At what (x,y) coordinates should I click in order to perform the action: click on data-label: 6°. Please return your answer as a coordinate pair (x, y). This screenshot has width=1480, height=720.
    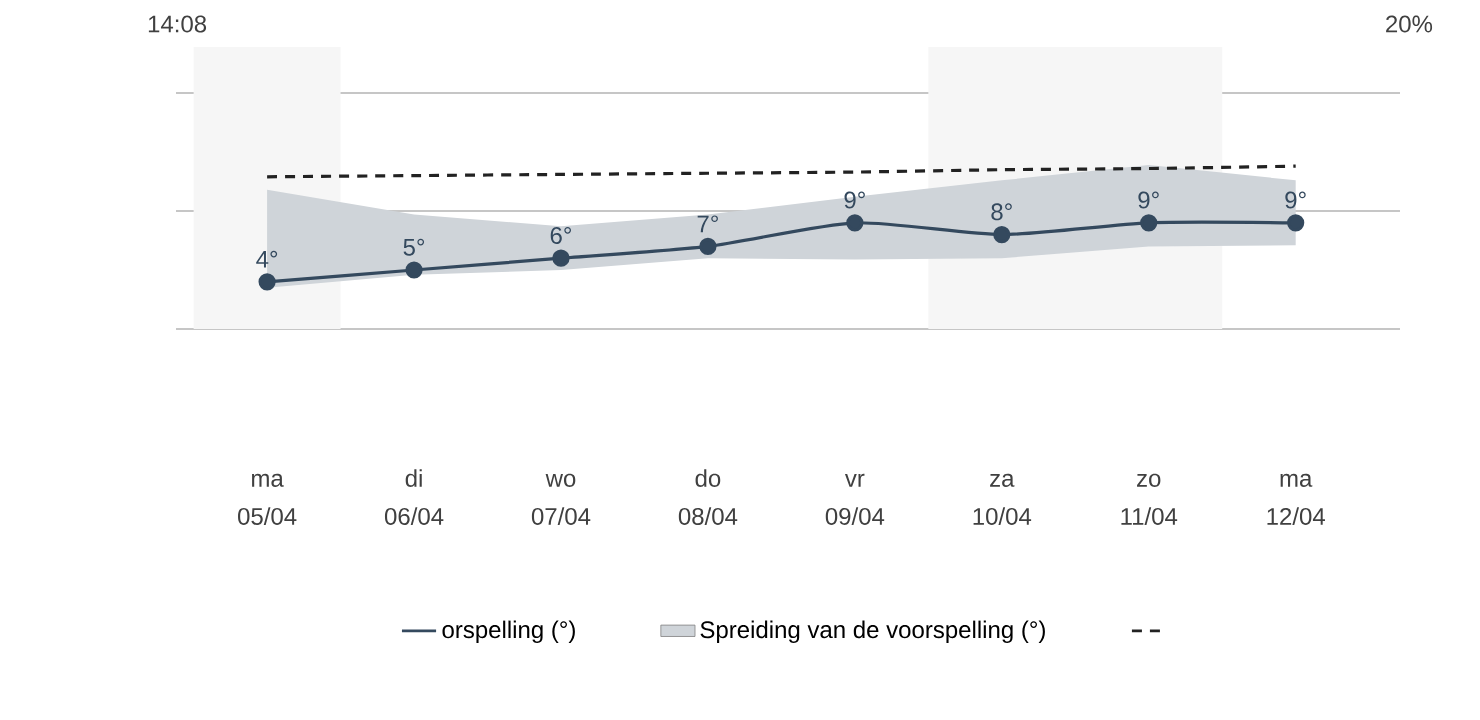
    Looking at the image, I should click on (561, 235).